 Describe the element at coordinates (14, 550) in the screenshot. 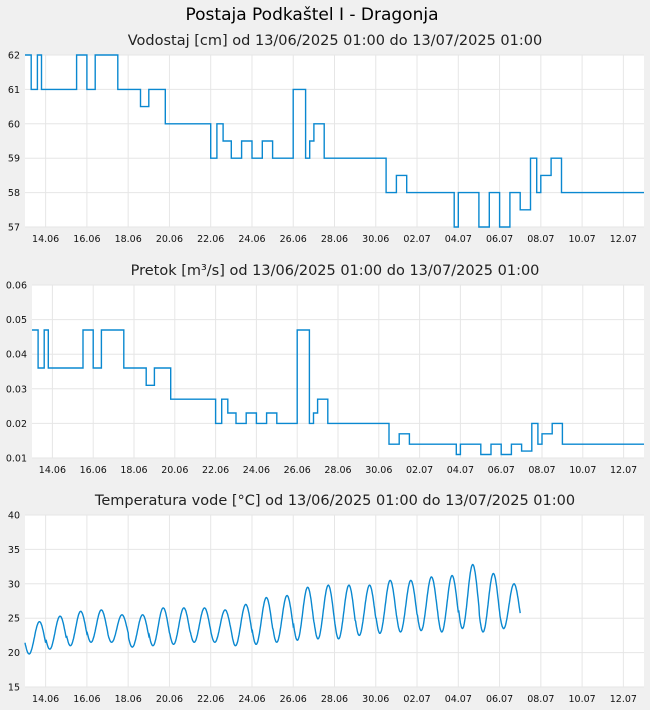

I see `y-tick-label: 35` at that location.